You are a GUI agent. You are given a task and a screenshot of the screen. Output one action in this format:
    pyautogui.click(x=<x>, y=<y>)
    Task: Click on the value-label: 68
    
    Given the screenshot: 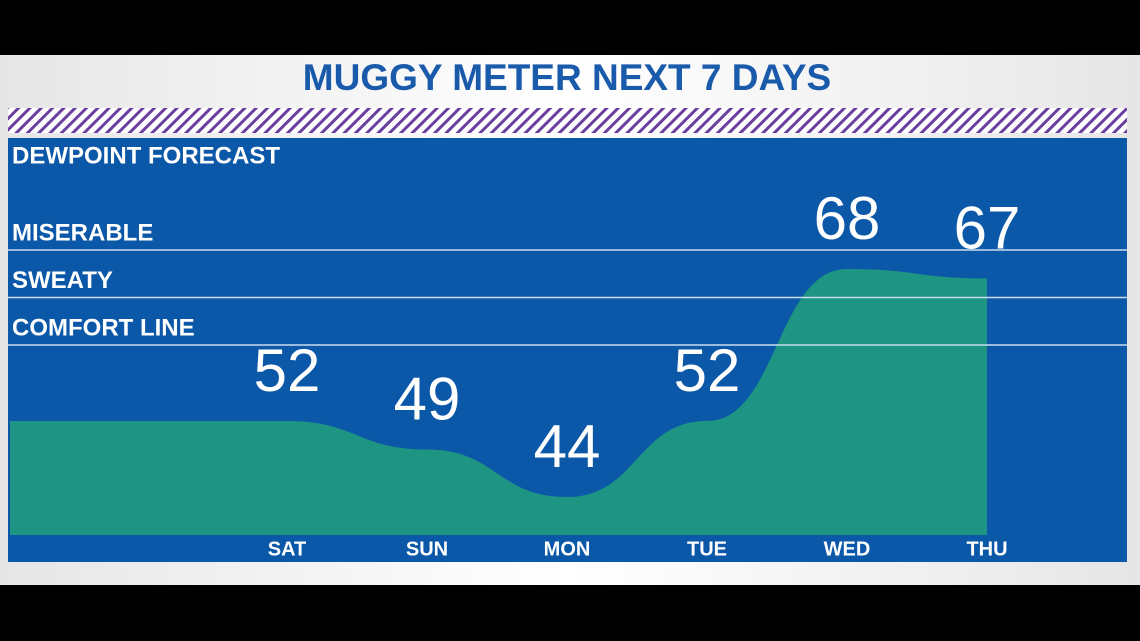 What is the action you would take?
    pyautogui.click(x=847, y=218)
    